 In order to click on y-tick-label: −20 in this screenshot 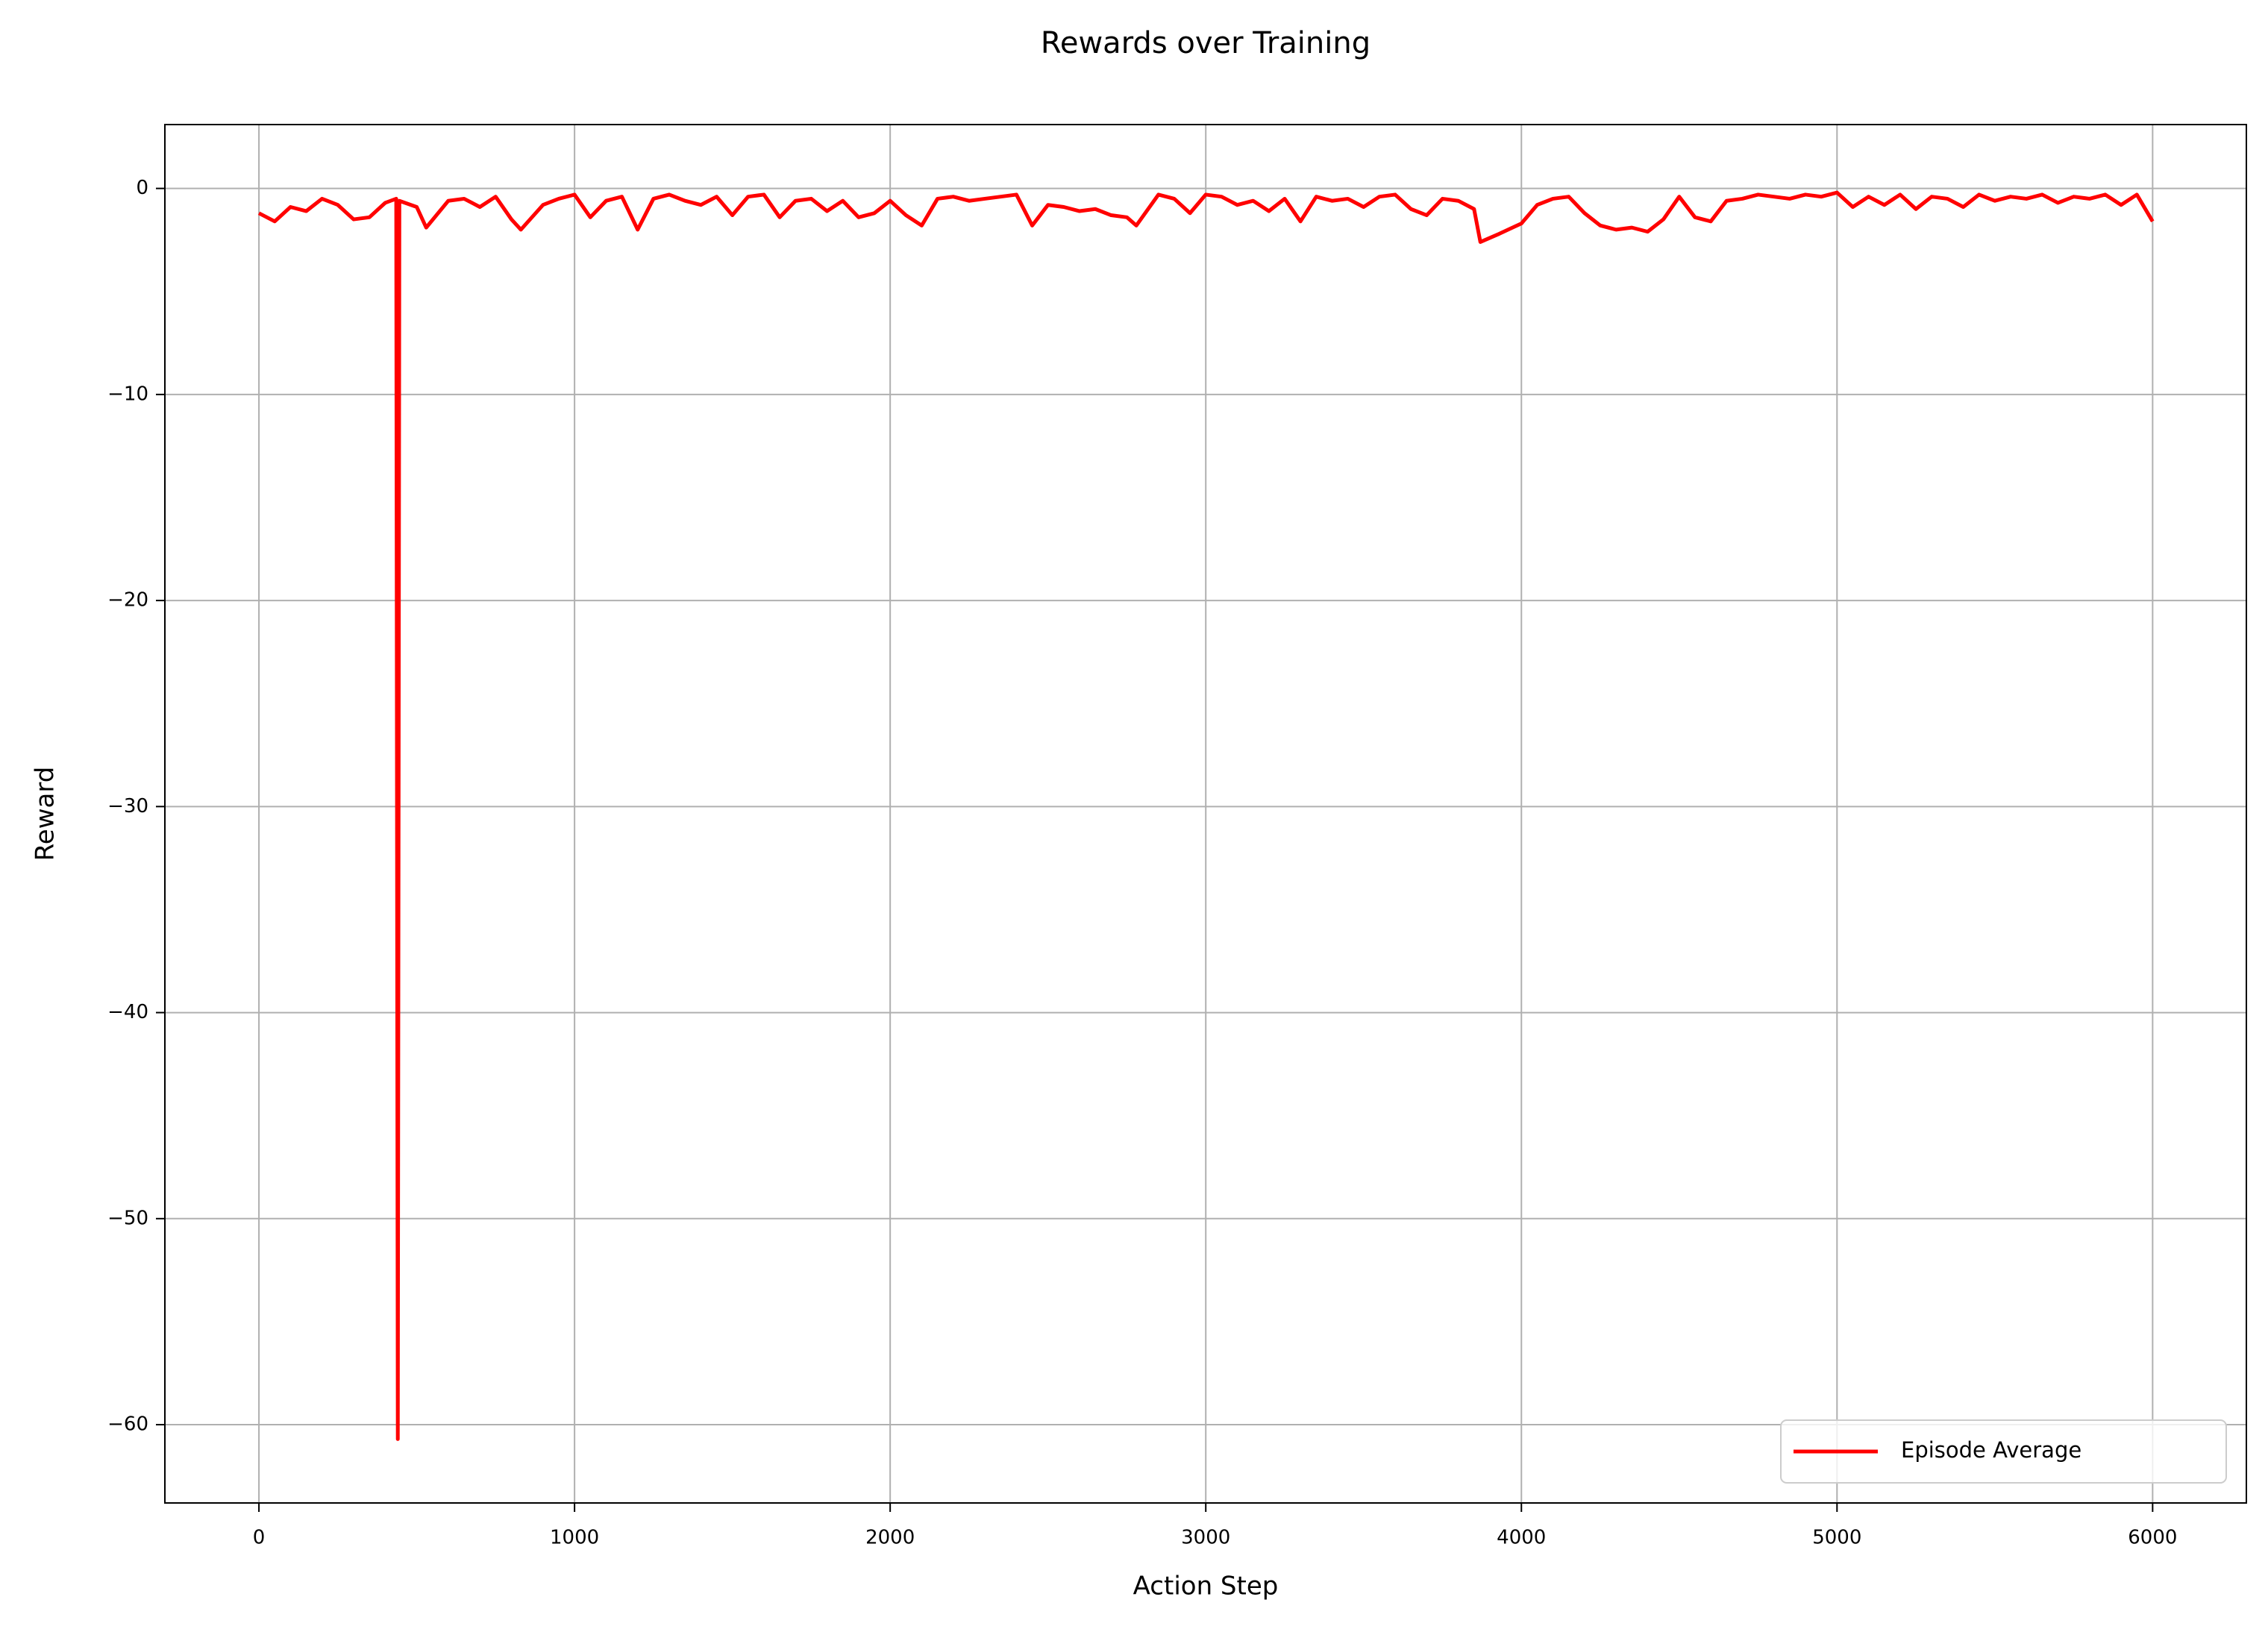, I will do `click(127, 600)`.